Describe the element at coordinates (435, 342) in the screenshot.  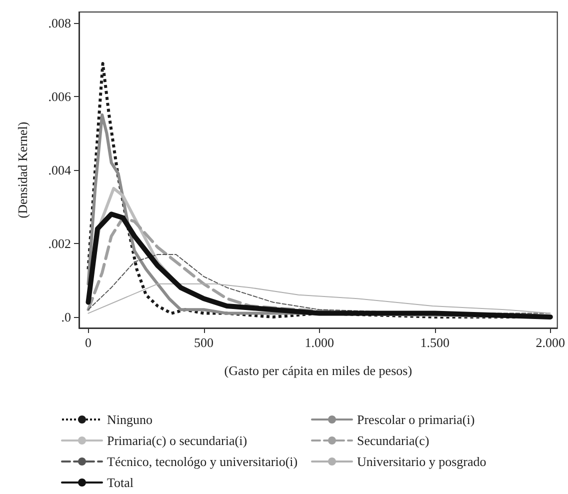
I see `x-tick-label: 1.500` at that location.